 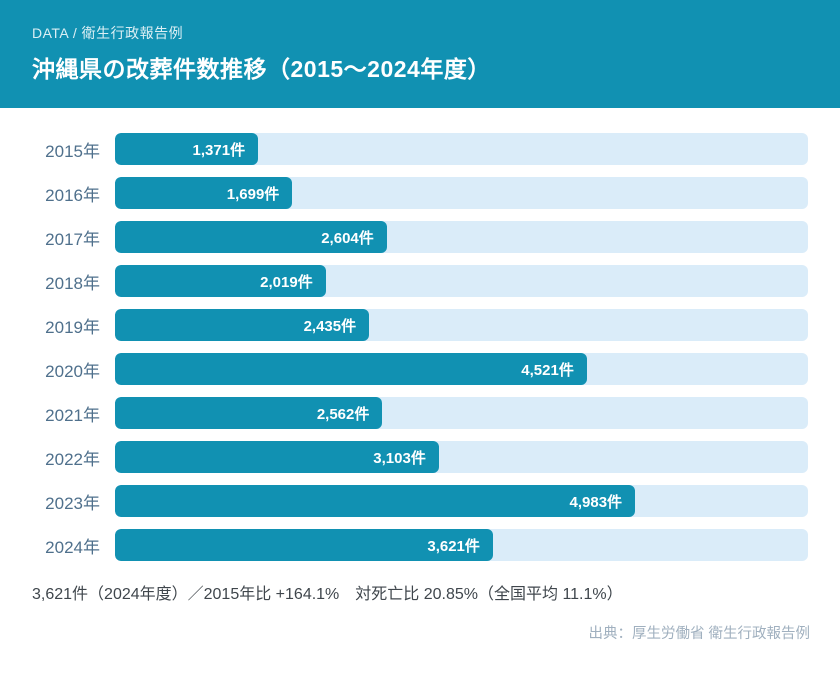 I want to click on bar: 2,019件, so click(x=220, y=281).